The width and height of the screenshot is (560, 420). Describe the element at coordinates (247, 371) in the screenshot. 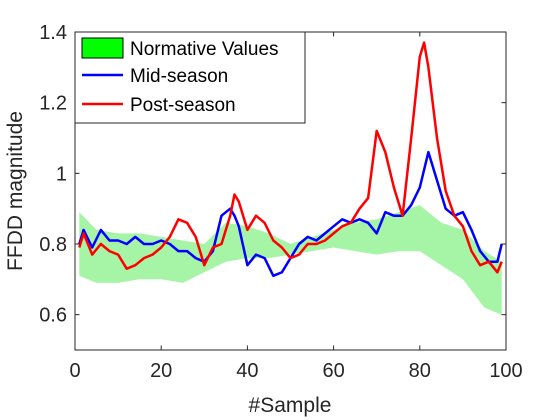

I see `x-tick-label: 40` at that location.